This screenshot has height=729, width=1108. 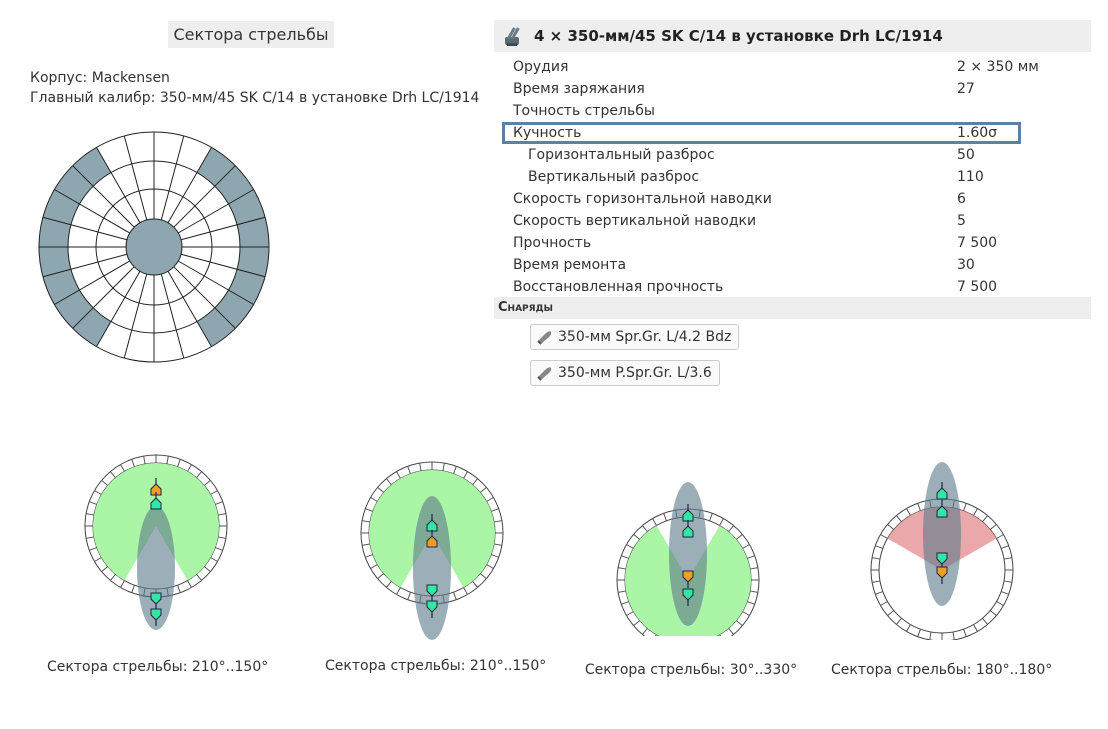 What do you see at coordinates (691, 670) in the screenshot?
I see `arc-caption-3: Сектора стрельбы: 30°..330°` at bounding box center [691, 670].